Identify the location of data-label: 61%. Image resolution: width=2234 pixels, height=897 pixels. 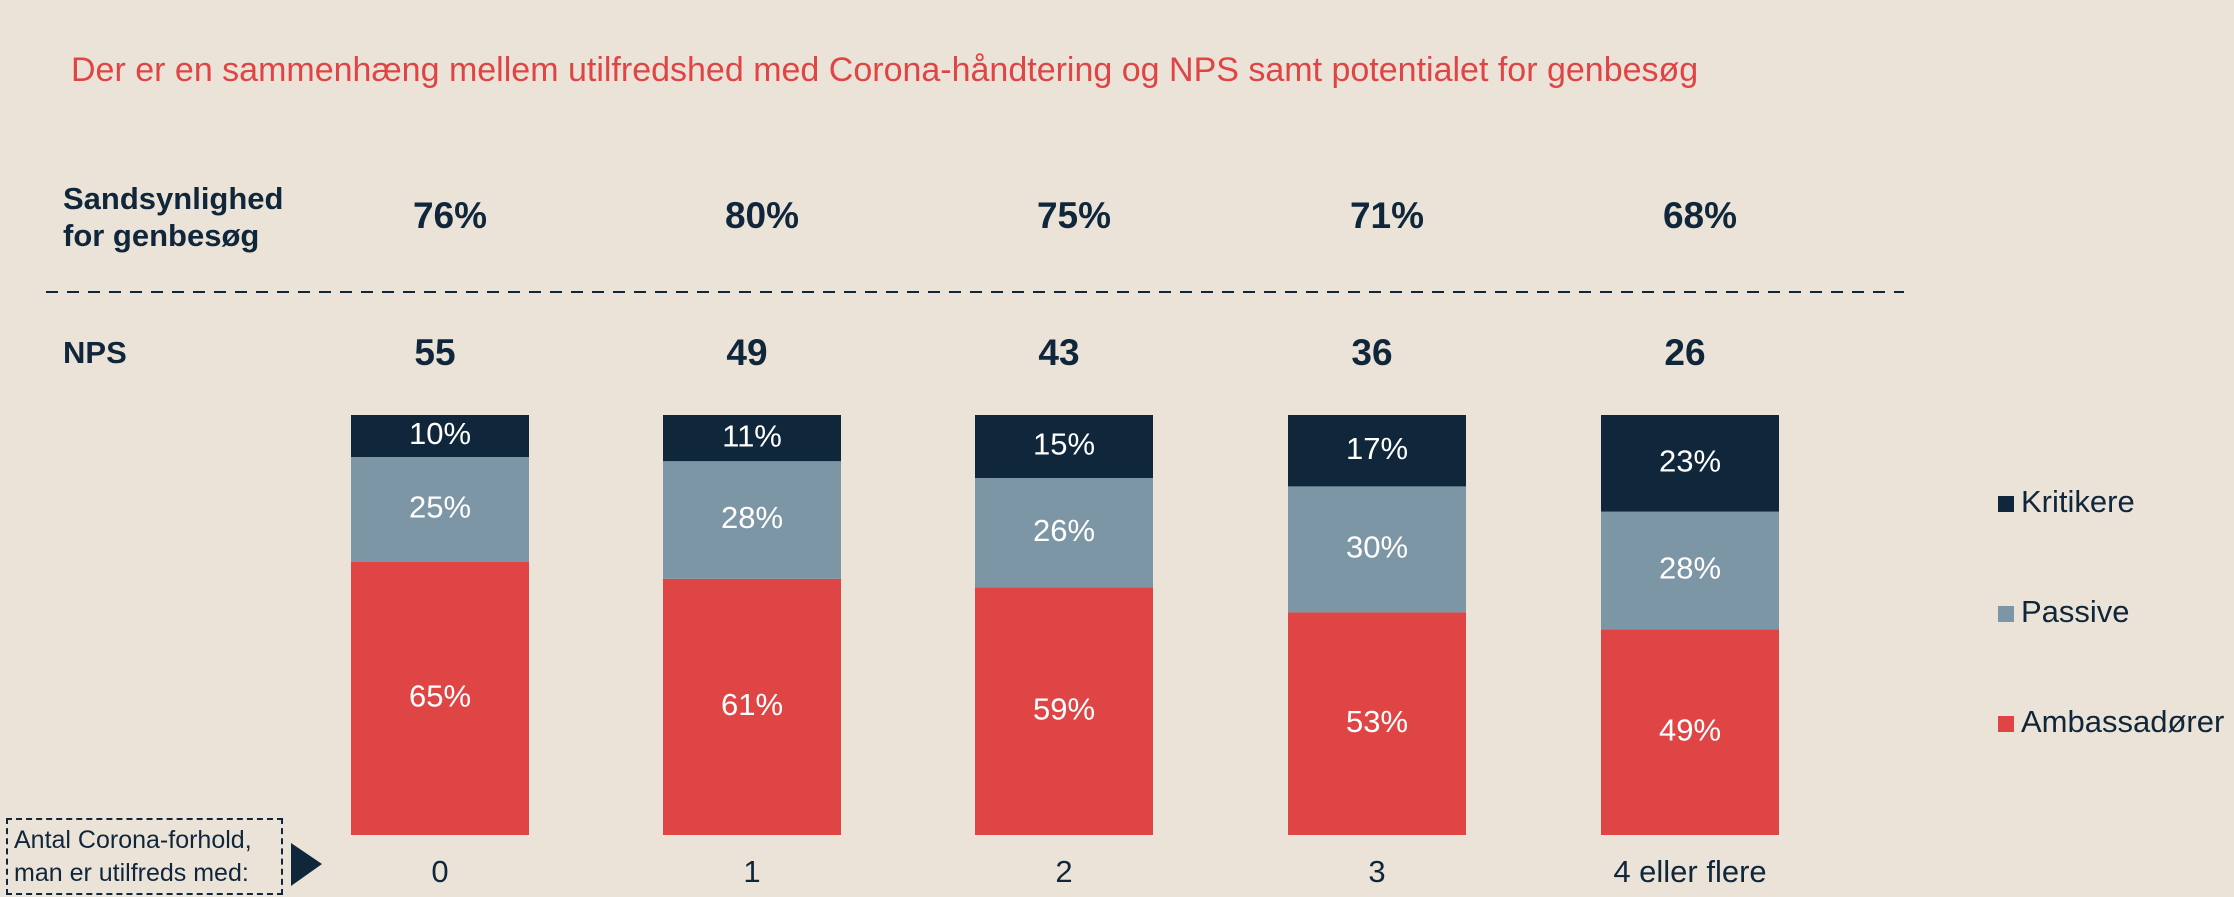
(752, 704).